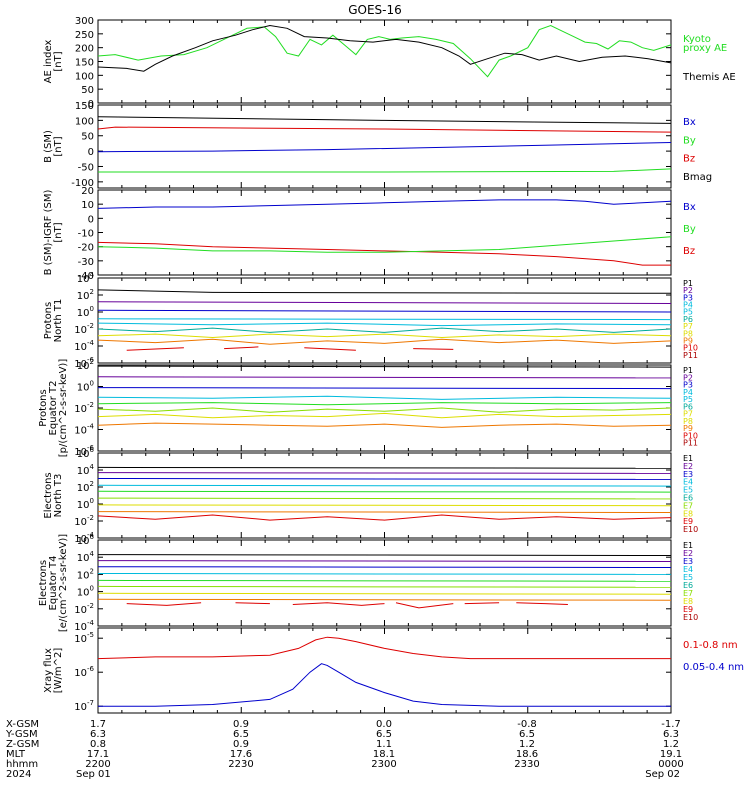 The image size is (750, 800). What do you see at coordinates (384, 397) in the screenshot?
I see `series-P4` at bounding box center [384, 397].